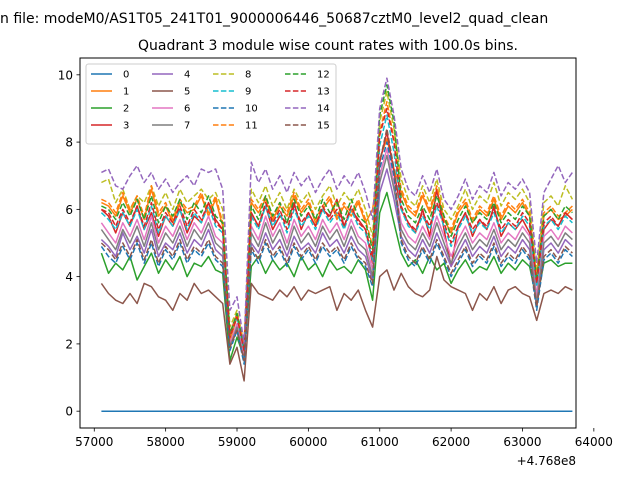 Image resolution: width=640 pixels, height=480 pixels. Describe the element at coordinates (65, 75) in the screenshot. I see `y-tick-label: 10` at that location.